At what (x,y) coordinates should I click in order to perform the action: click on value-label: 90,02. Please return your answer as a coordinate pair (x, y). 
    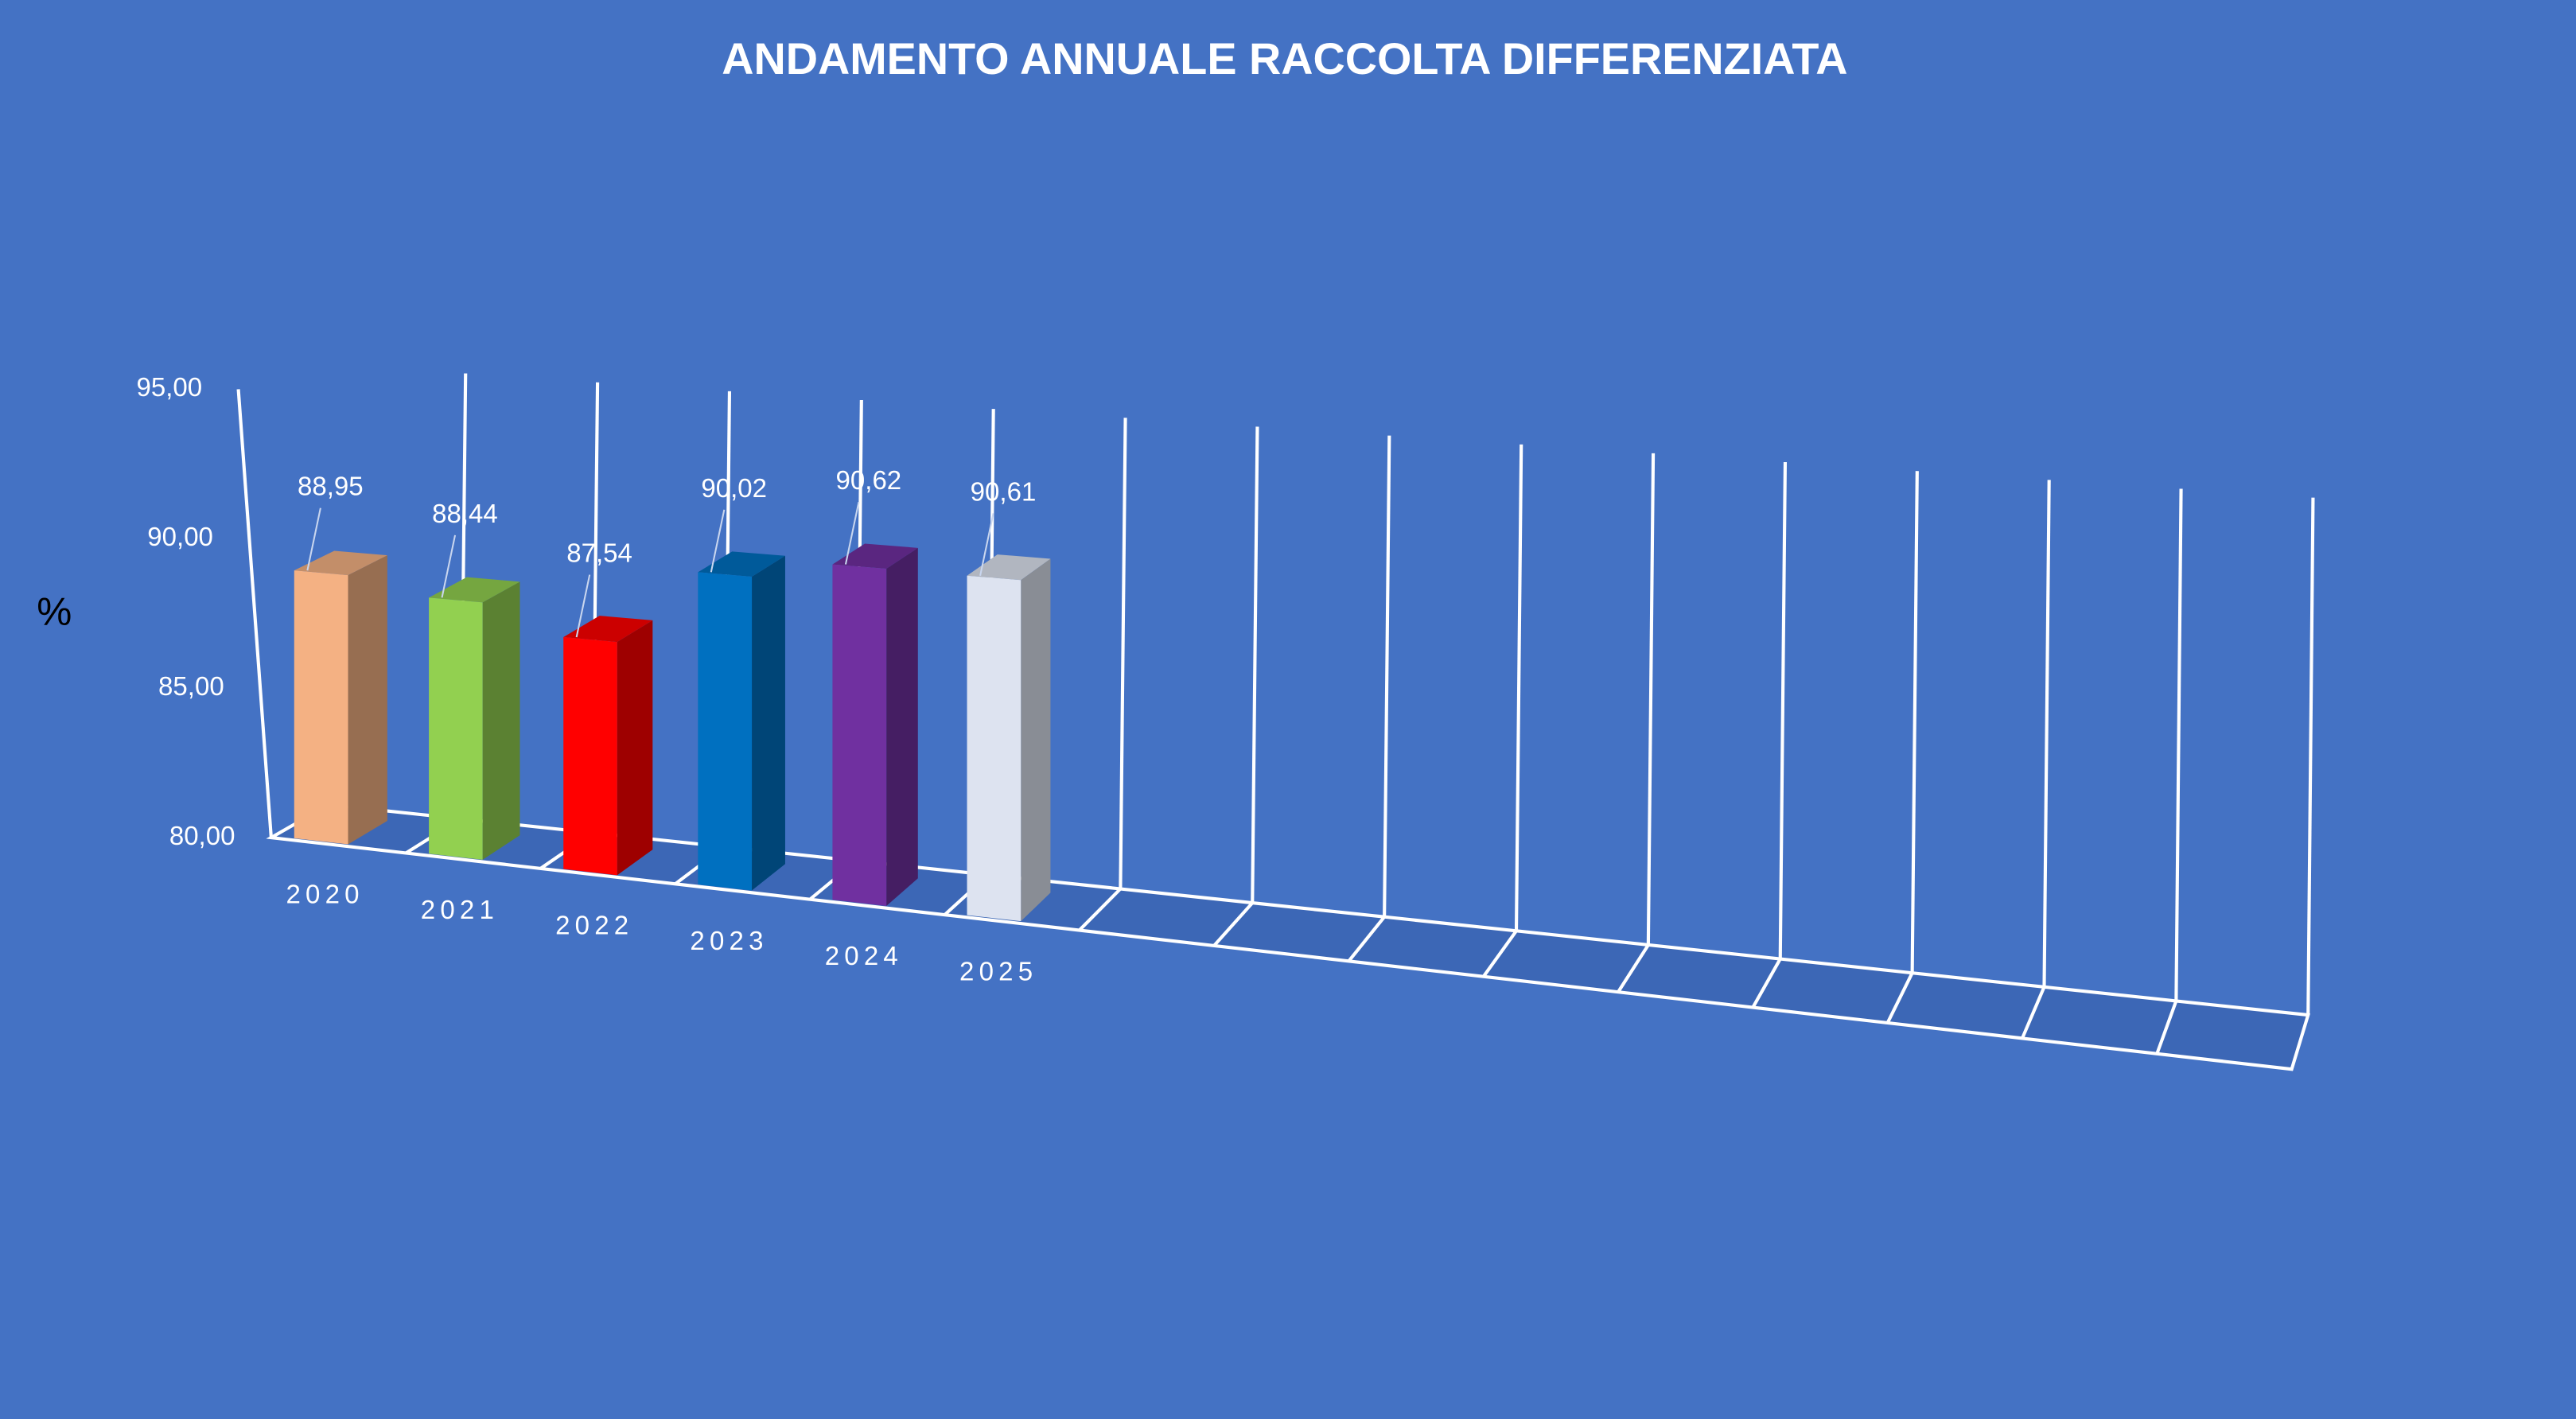
    Looking at the image, I should click on (734, 488).